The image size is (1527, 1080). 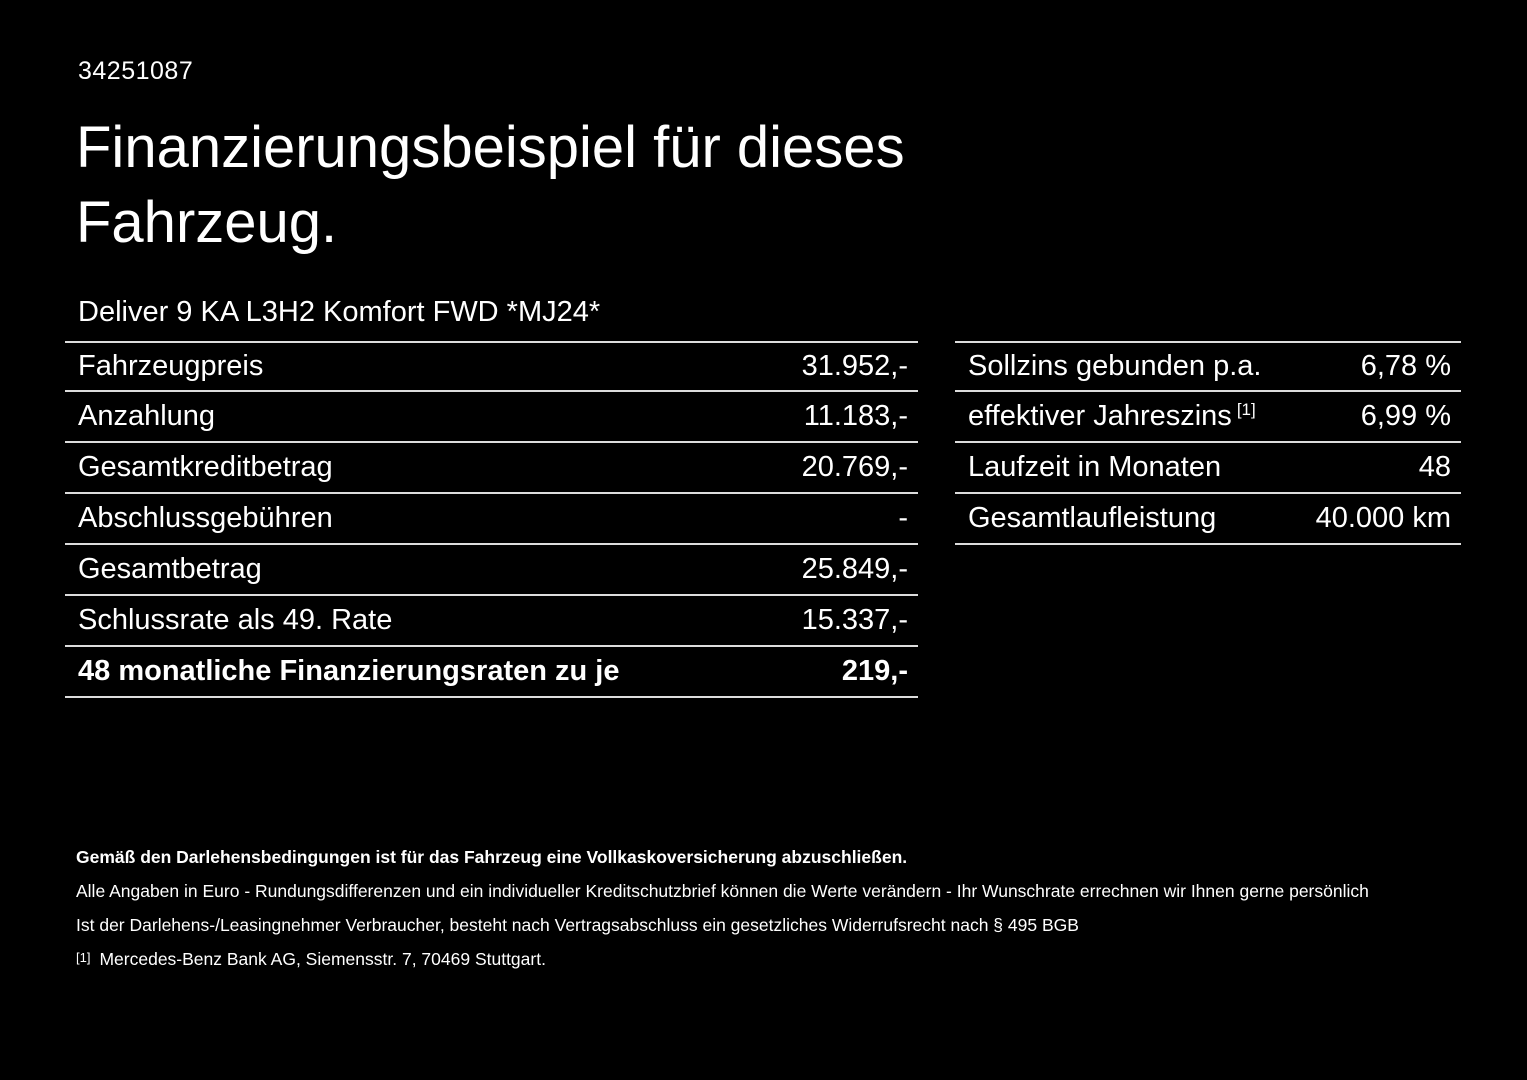 I want to click on row-label: Fahrzeugpreis, so click(x=171, y=366).